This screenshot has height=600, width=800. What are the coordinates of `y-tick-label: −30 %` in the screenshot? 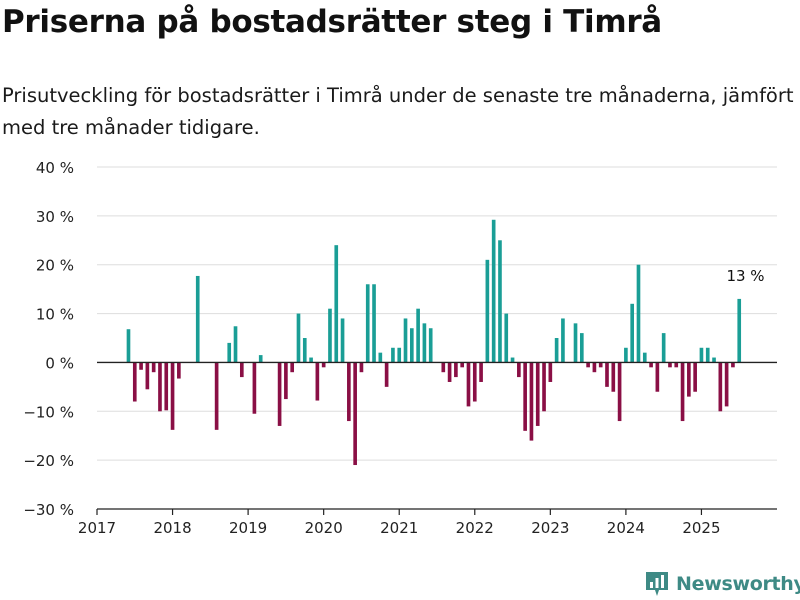 It's located at (48, 510).